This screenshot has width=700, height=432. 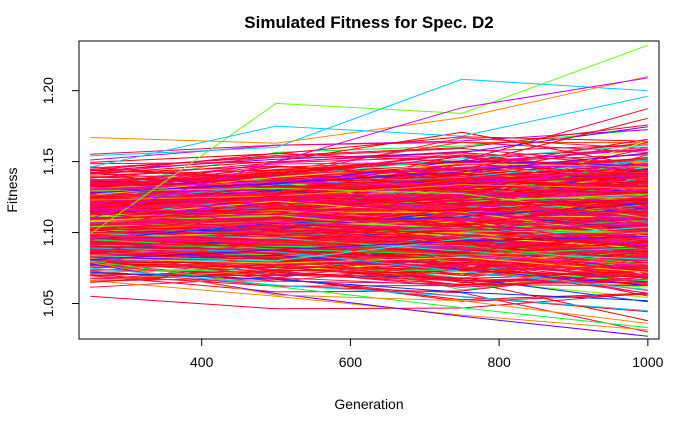 What do you see at coordinates (48, 90) in the screenshot?
I see `y-tick-label: 1.20` at bounding box center [48, 90].